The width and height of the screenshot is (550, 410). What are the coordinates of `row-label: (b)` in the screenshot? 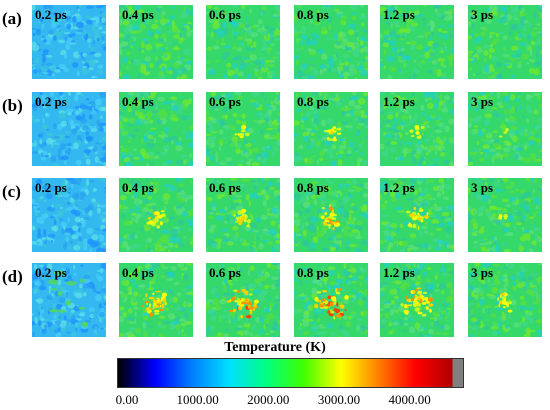 It's located at (12, 105).